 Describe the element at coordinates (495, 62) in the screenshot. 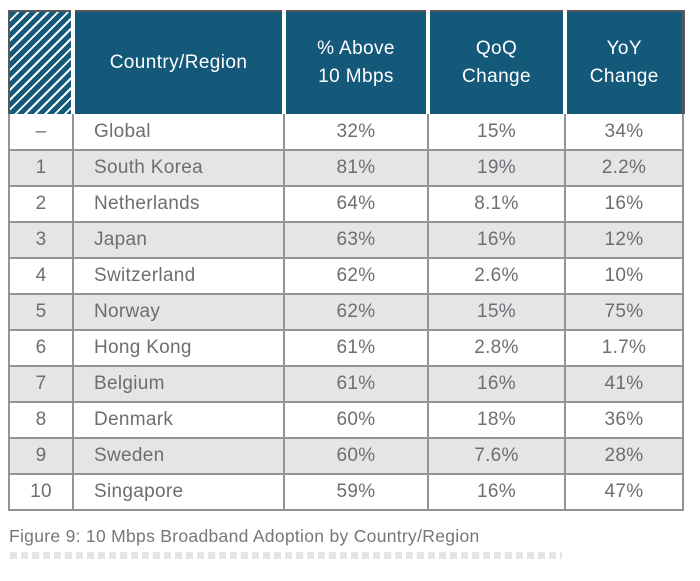

I see `header-qoq-change: QoQ Change` at that location.